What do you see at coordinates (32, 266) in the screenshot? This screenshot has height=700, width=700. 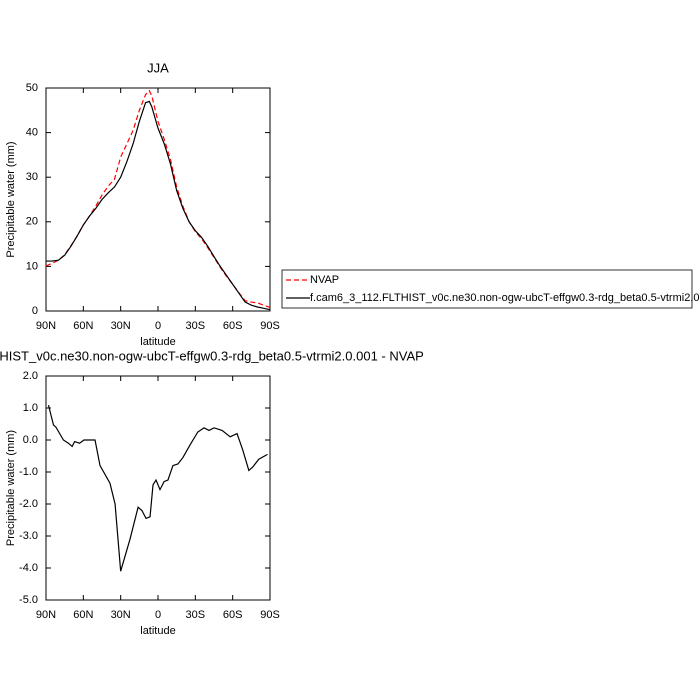 I see `y-tick-label: 10` at bounding box center [32, 266].